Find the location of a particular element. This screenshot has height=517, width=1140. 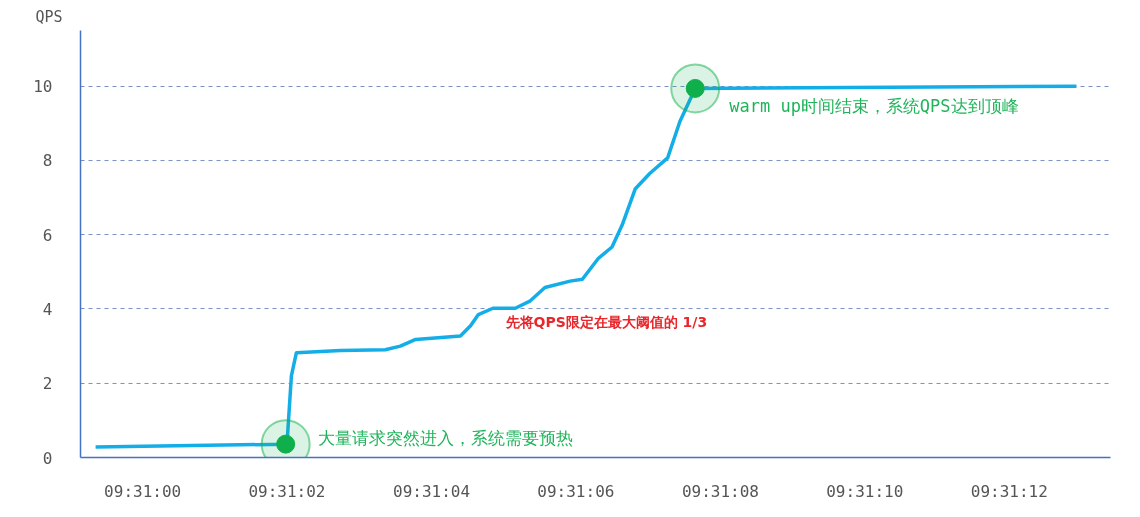

y-tick-label: 2 is located at coordinates (47, 384).